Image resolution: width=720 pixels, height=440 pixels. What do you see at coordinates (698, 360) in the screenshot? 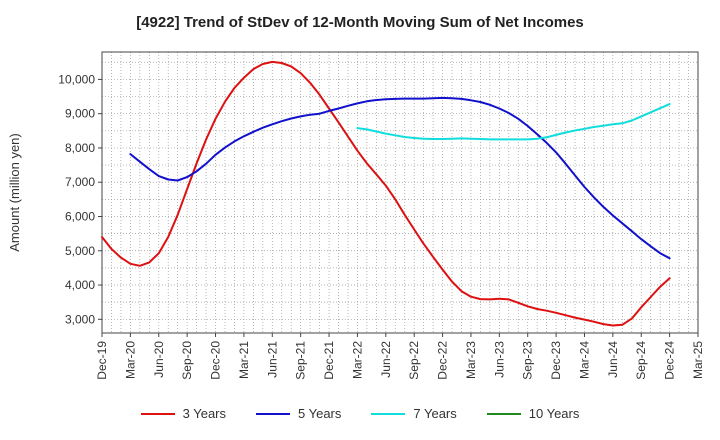
I see `x-tick-label: Mar-25` at bounding box center [698, 360].